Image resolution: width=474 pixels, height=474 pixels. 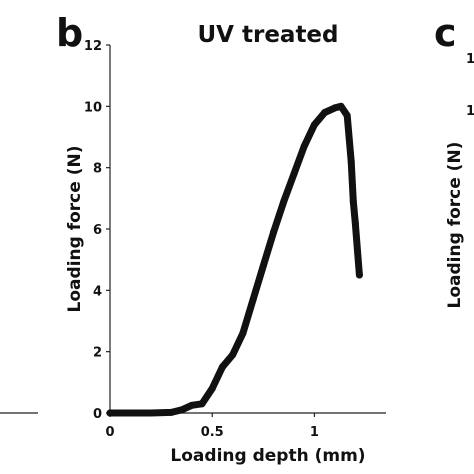 What do you see at coordinates (97, 169) in the screenshot?
I see `y-tick-label: 8` at bounding box center [97, 169].